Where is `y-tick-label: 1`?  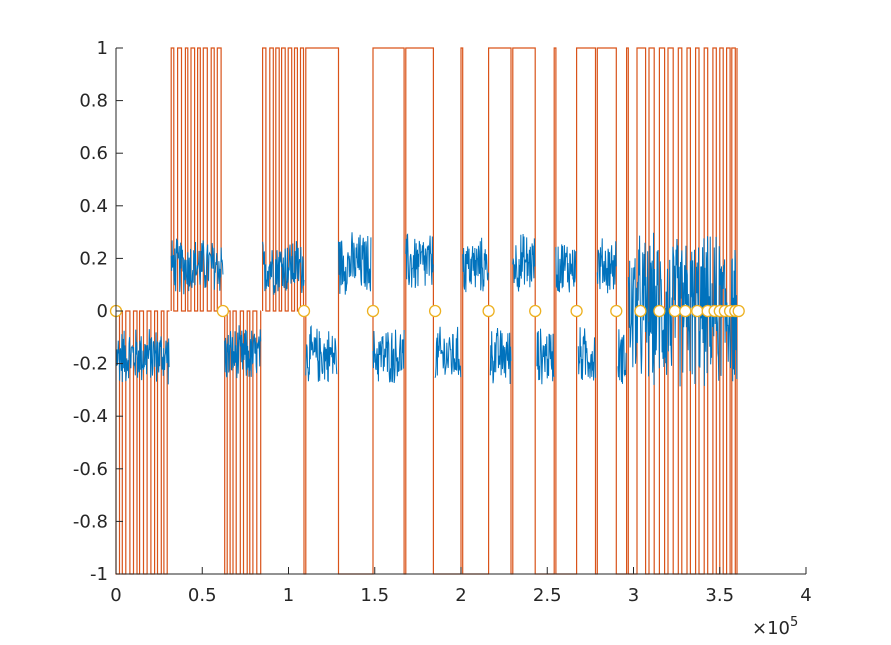 y-tick-label: 1 is located at coordinates (102, 48).